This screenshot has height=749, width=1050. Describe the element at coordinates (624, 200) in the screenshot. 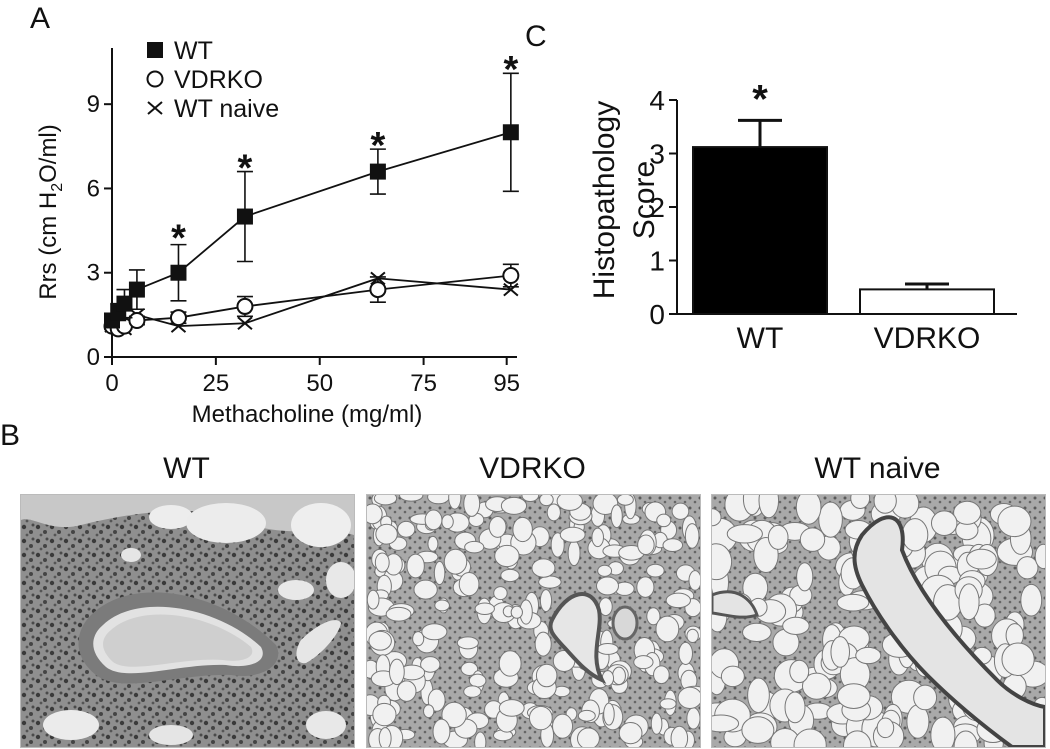

I see `y-axis-title-c: Histopathology Score` at that location.